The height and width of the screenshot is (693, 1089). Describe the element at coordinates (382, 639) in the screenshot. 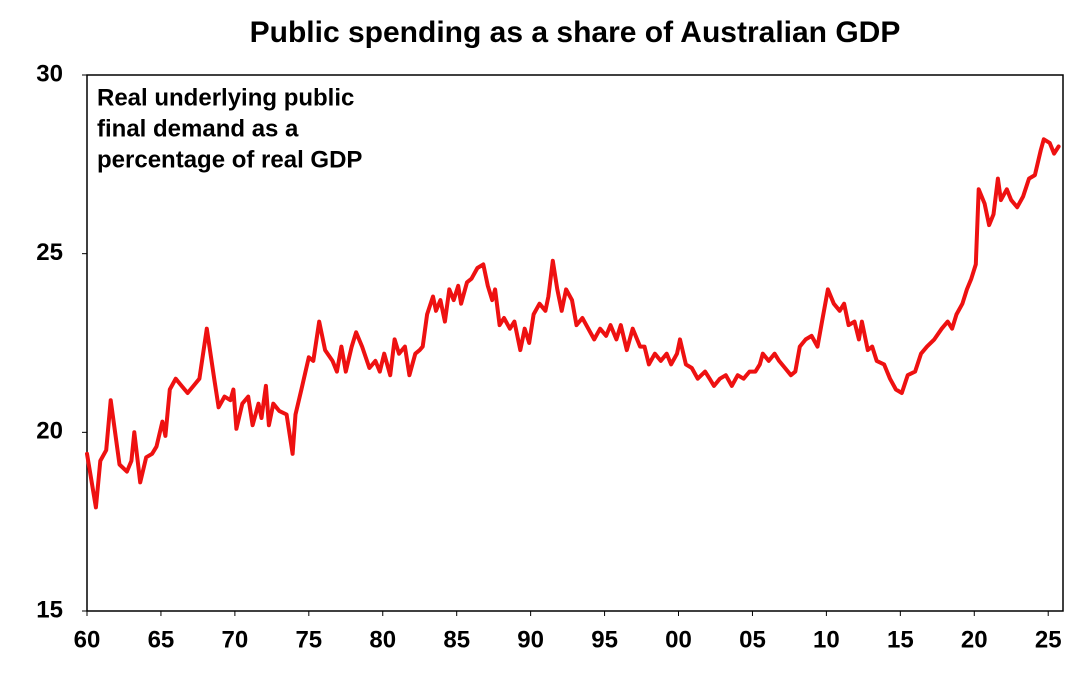

I see `x-tick-label: 80` at that location.